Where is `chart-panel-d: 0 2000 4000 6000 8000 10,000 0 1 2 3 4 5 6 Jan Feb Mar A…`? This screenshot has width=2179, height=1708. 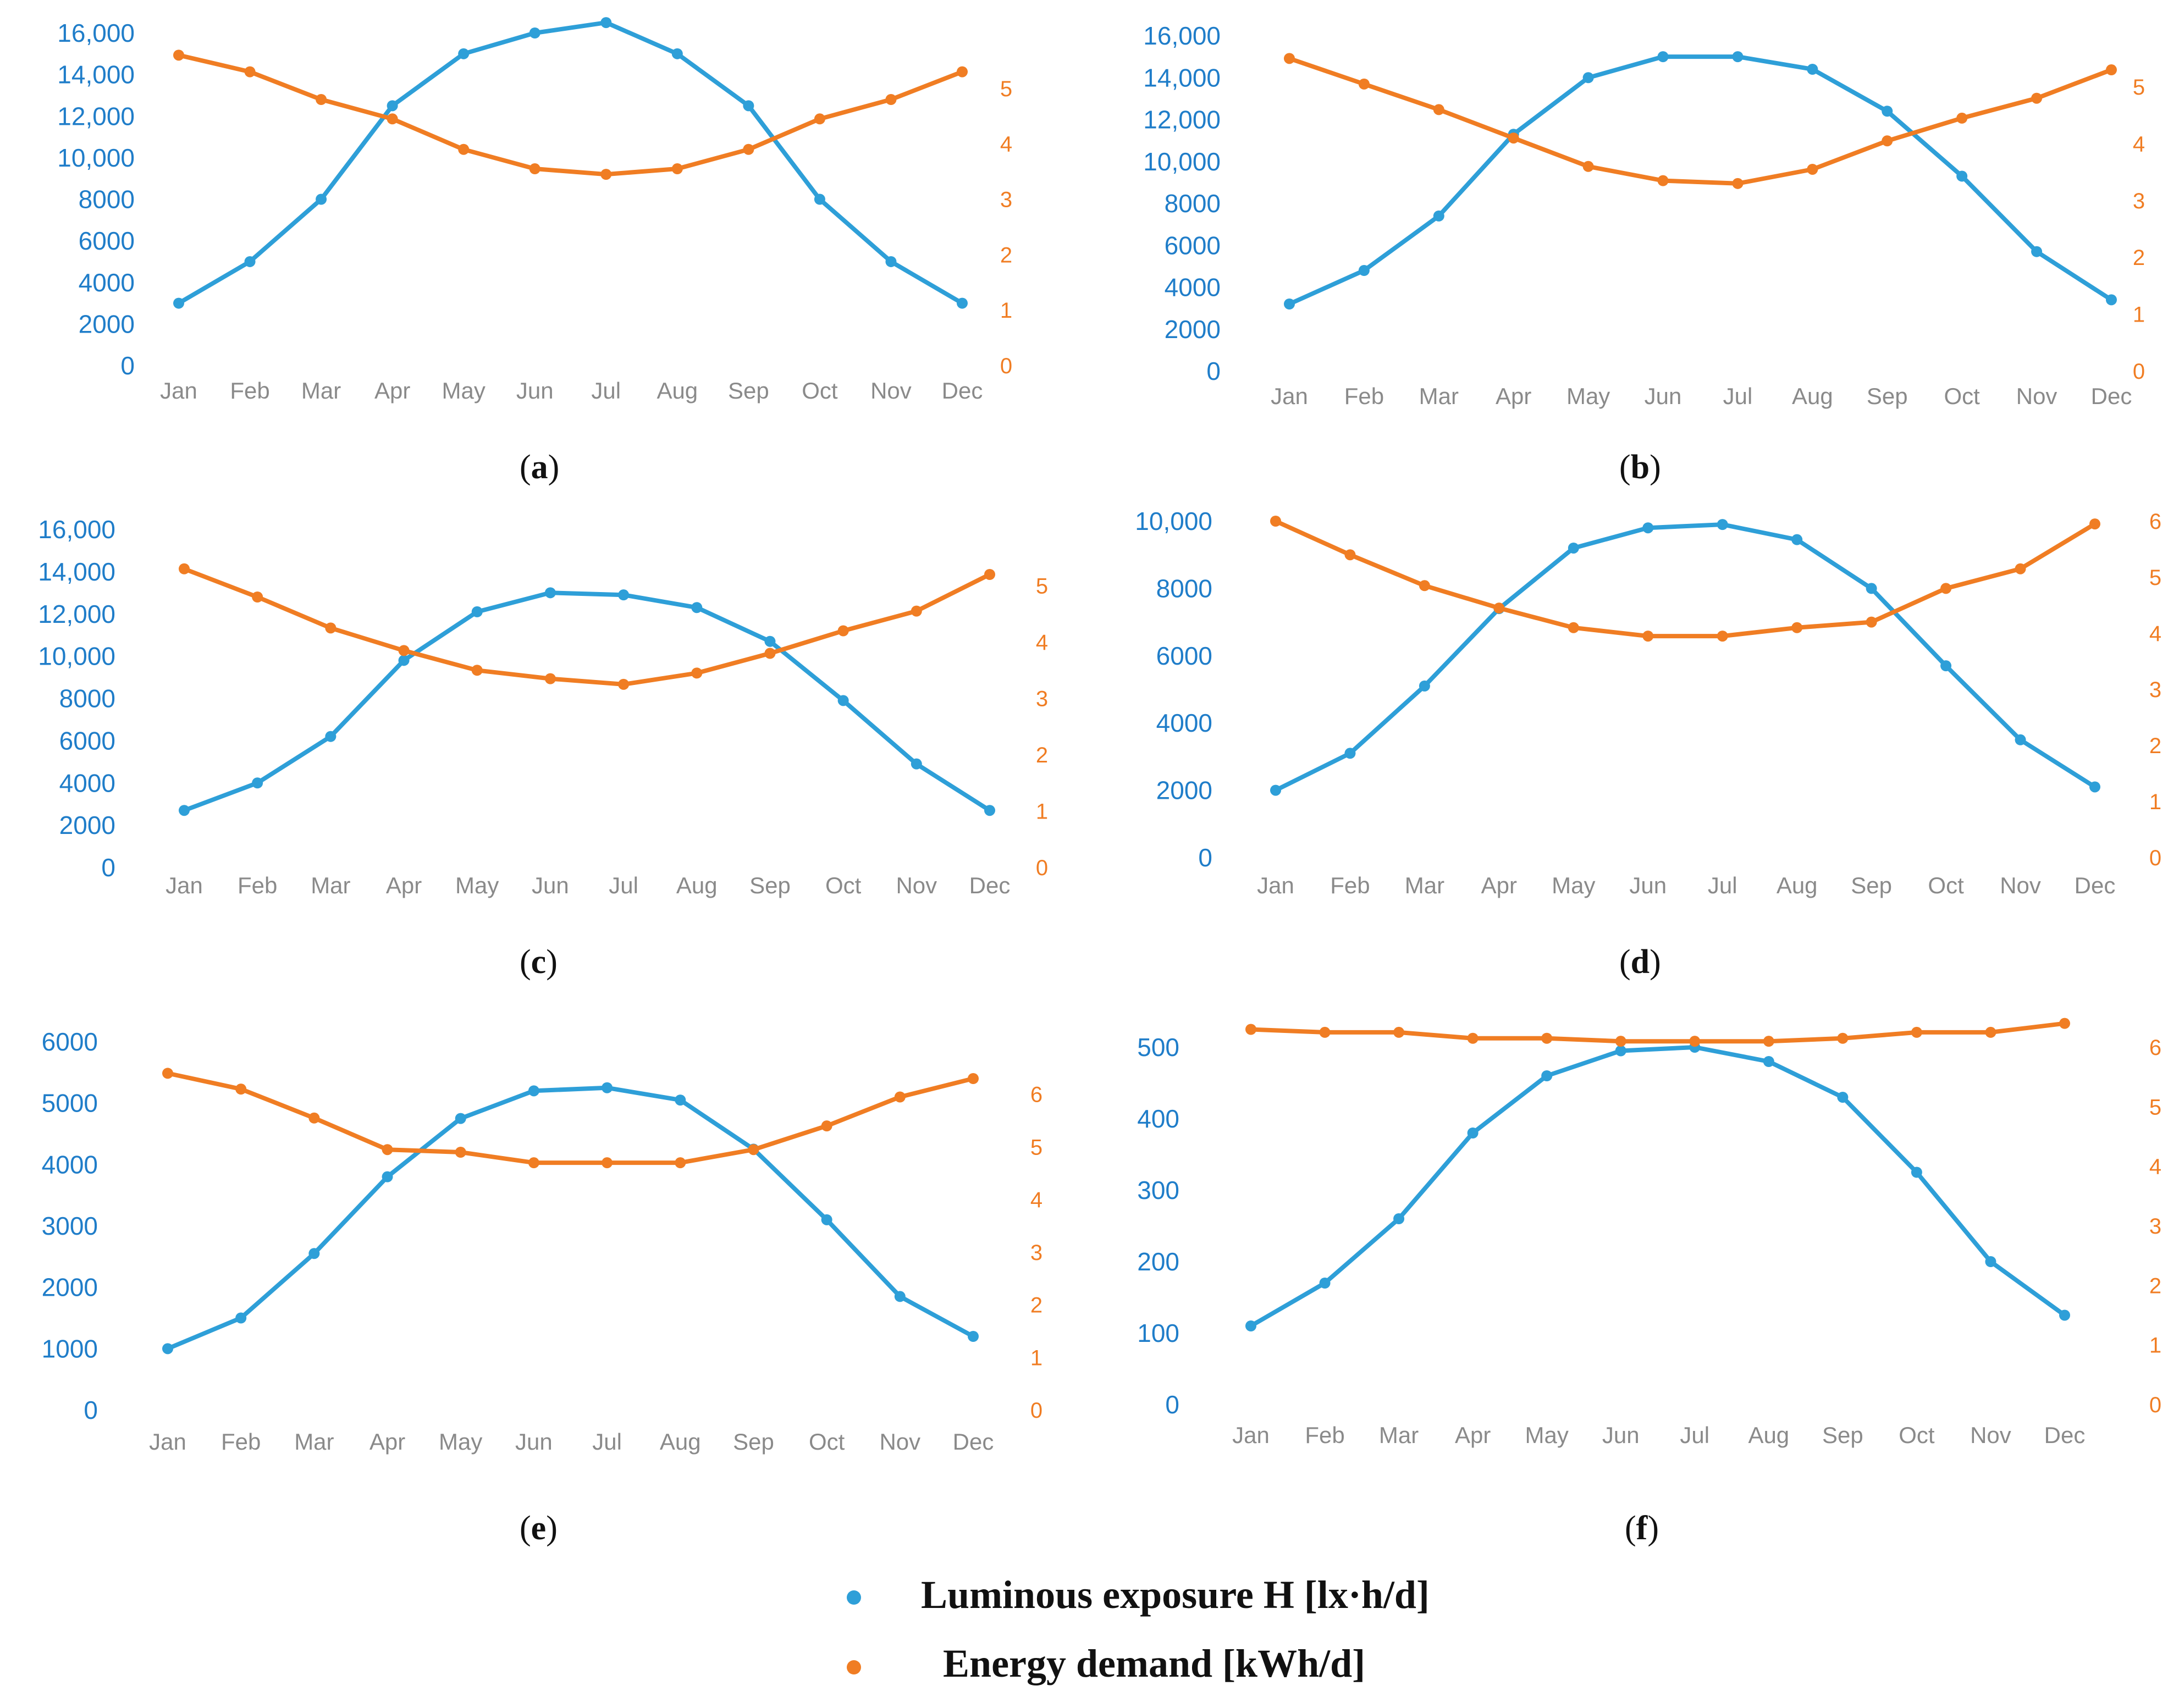 chart-panel-d: 0 2000 4000 6000 8000 10,000 0 1 2 3 4 5 6 Jan Feb Mar A… is located at coordinates (1648, 702).